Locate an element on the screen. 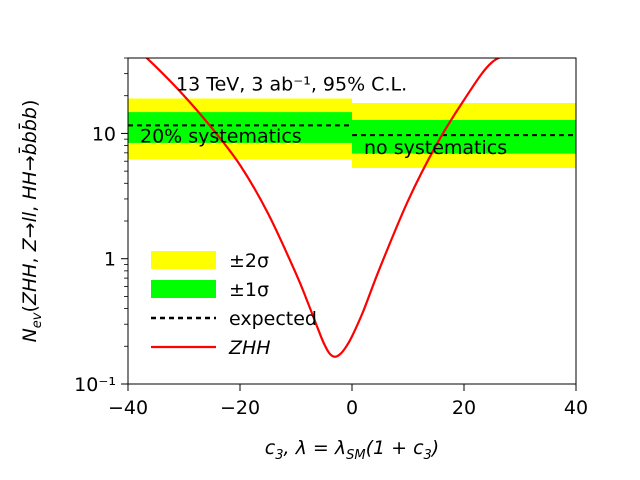 This screenshot has height=480, width=640. annotation-1: 20% systematics is located at coordinates (221, 136).